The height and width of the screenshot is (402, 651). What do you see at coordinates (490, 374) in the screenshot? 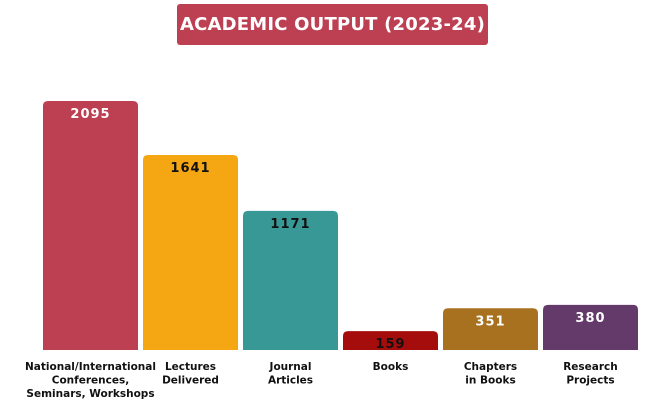
I see `category-label-4: Chapters in Books` at bounding box center [490, 374].